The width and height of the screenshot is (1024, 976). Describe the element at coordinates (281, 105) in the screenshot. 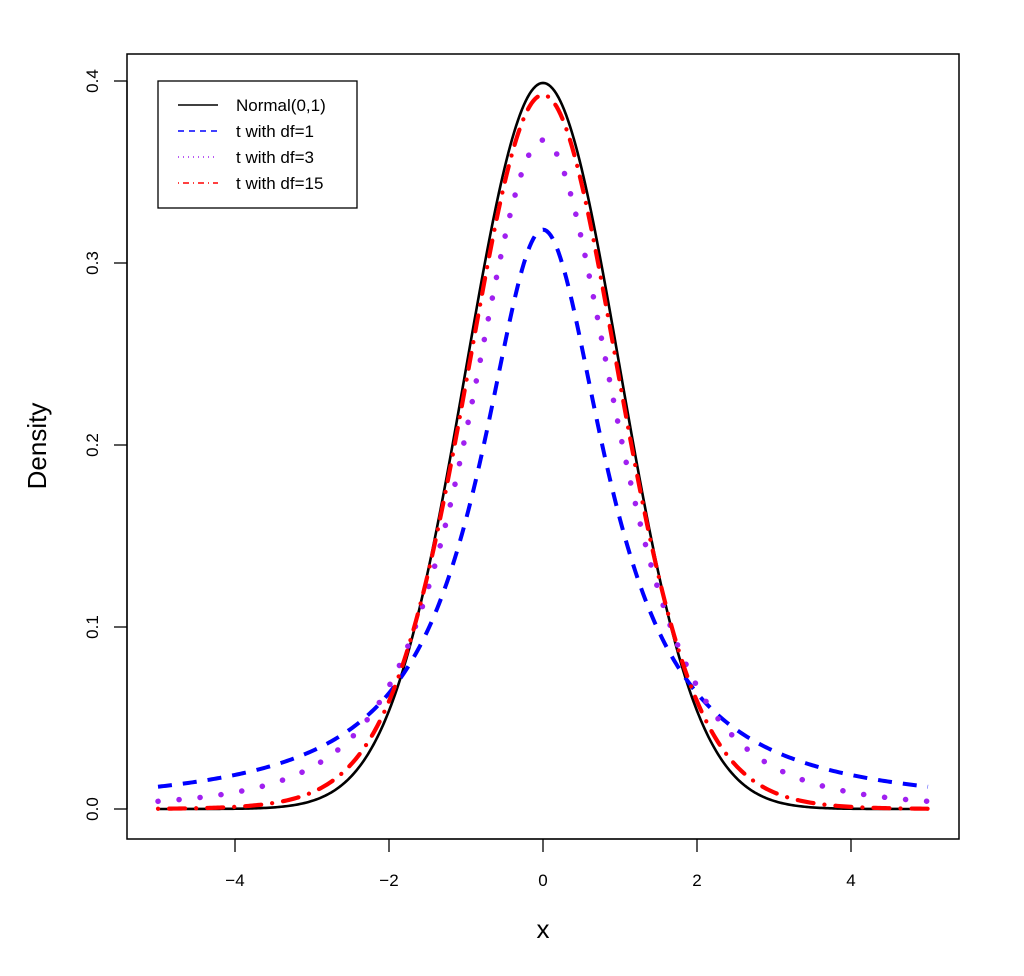

I see `legend-label: Normal(0,1)` at that location.